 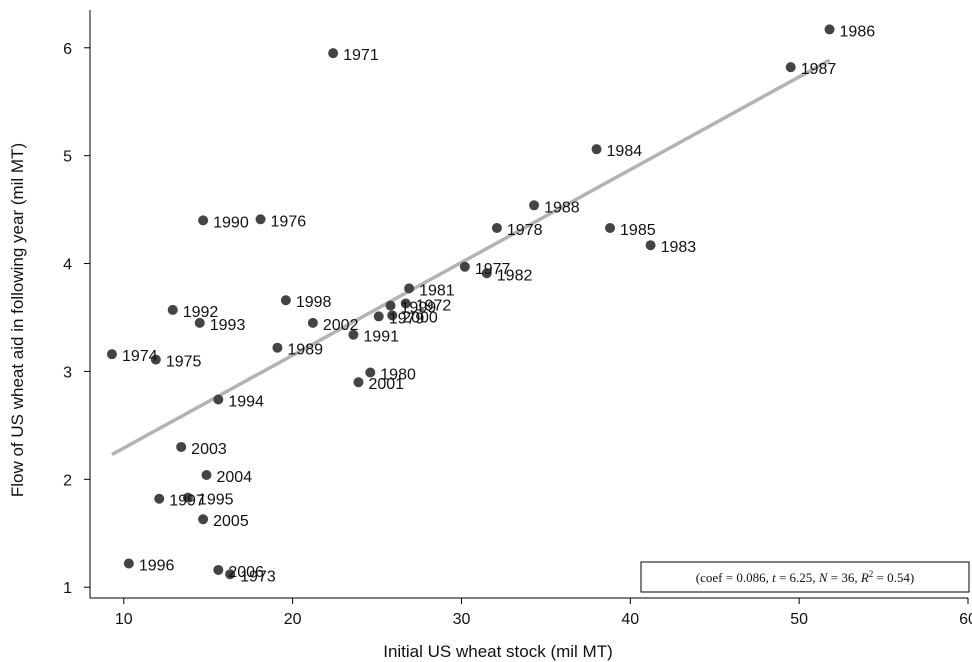 I want to click on point-1999, so click(x=390, y=305).